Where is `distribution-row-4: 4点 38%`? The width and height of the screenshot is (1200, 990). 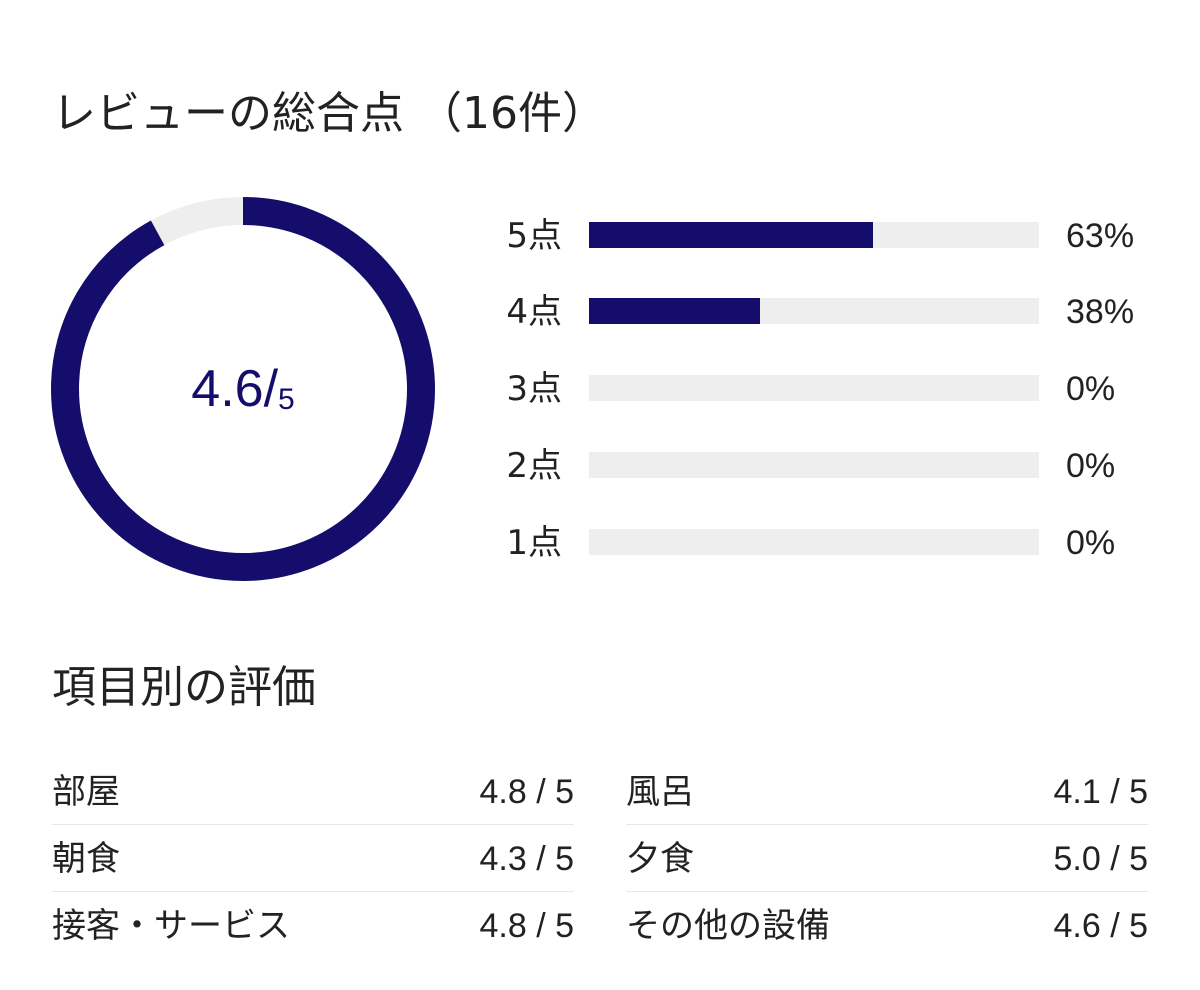
distribution-row-4: 4点 38% is located at coordinates (830, 312).